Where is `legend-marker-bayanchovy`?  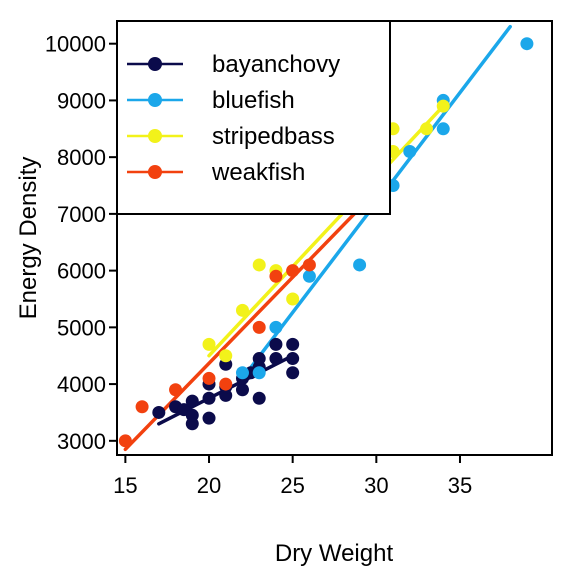
legend-marker-bayanchovy is located at coordinates (155, 64).